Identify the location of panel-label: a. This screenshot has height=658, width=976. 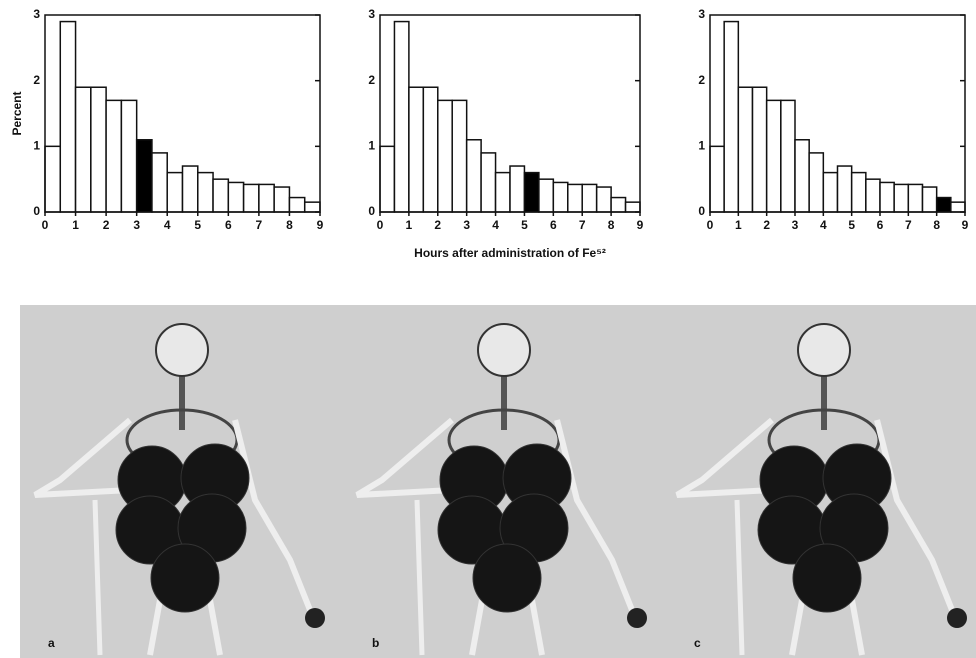
(51, 643).